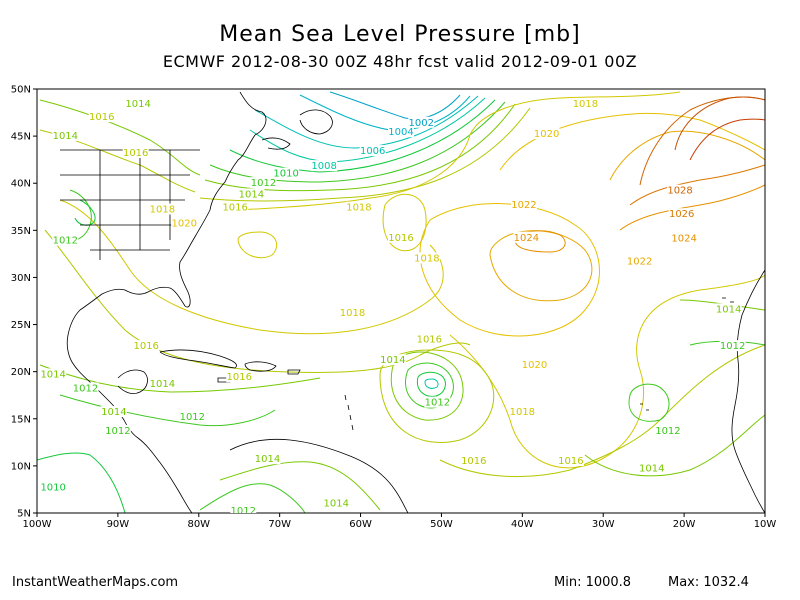 Image resolution: width=800 pixels, height=600 pixels. Describe the element at coordinates (21, 90) in the screenshot. I see `lat-tick-label: 50N` at that location.